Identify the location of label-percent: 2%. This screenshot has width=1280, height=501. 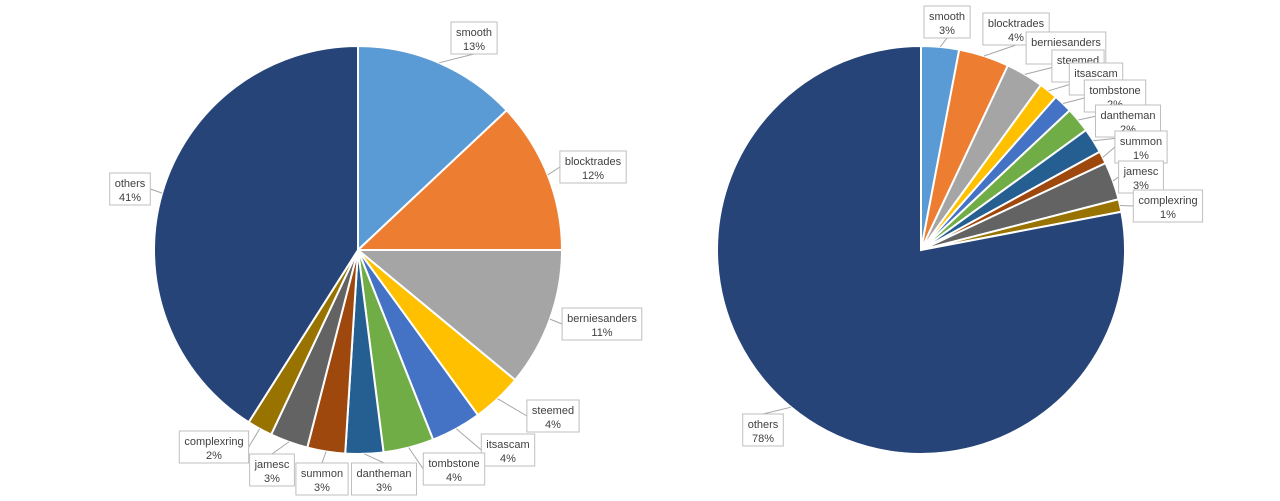
(214, 456).